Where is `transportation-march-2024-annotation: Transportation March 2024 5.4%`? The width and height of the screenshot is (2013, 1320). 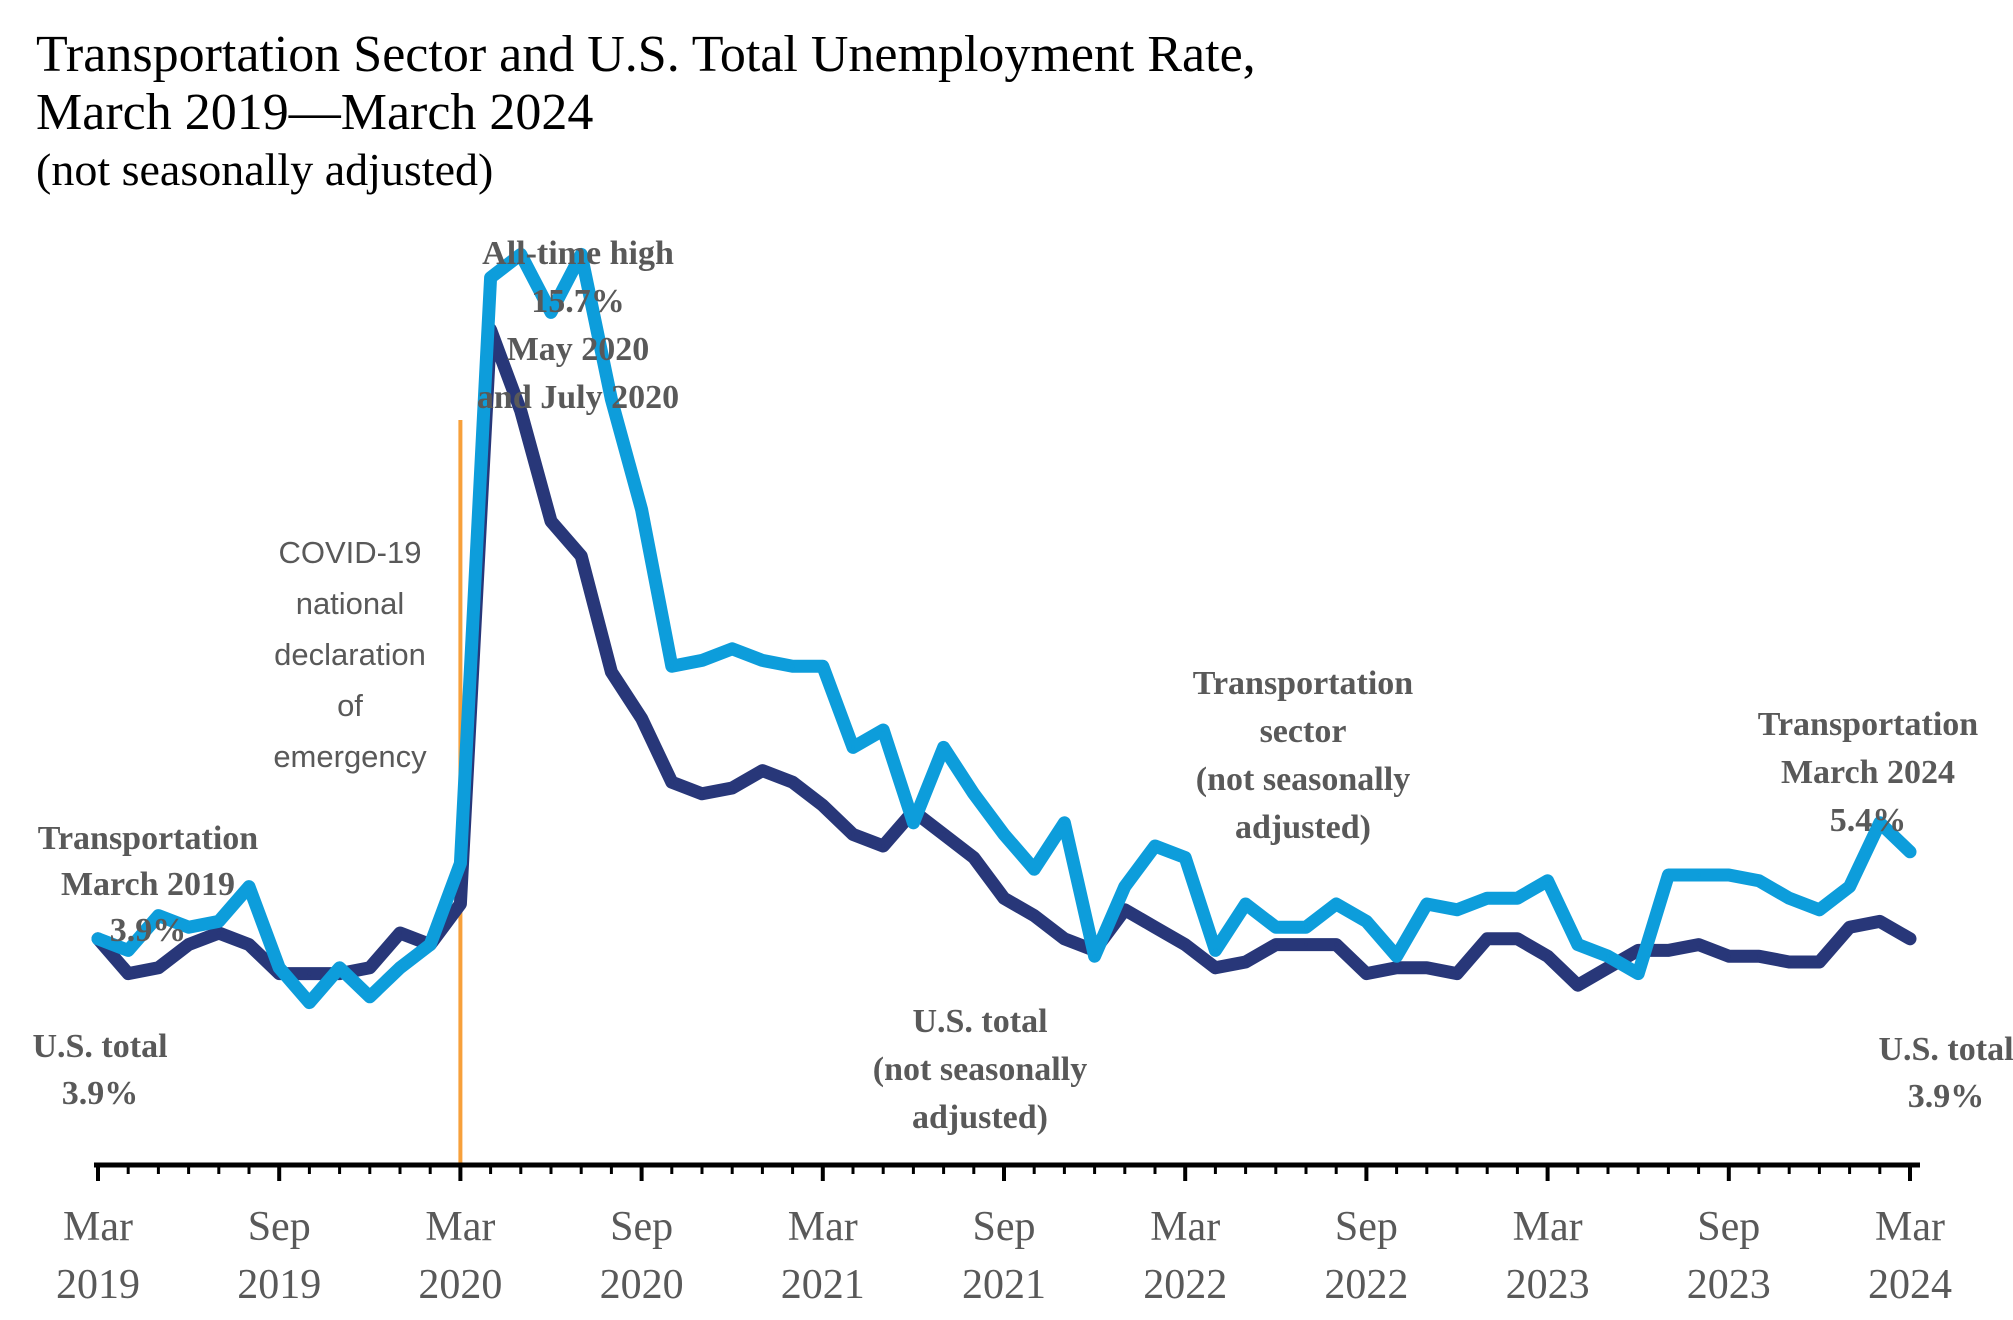
transportation-march-2024-annotation: Transportation March 2024 5.4% is located at coordinates (1868, 772).